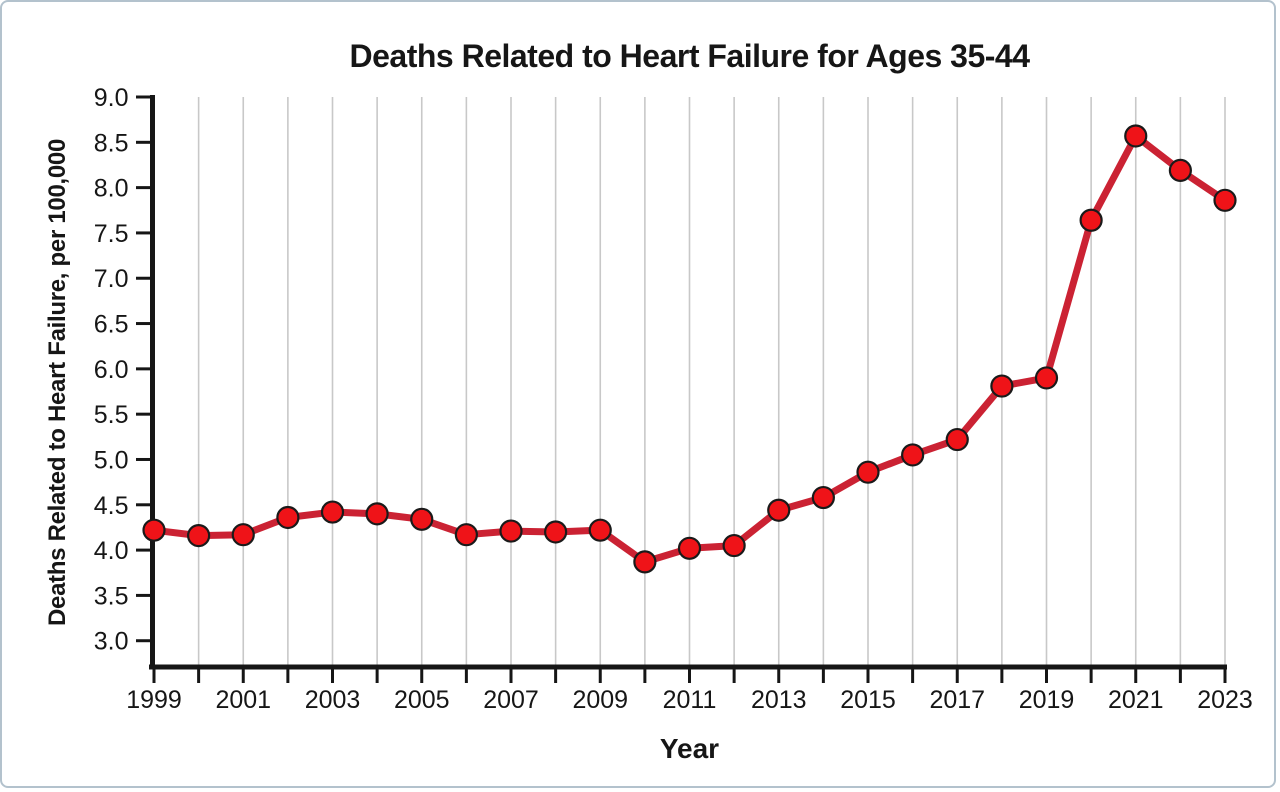 This screenshot has height=792, width=1280. What do you see at coordinates (333, 700) in the screenshot?
I see `x-tick-label: 2003` at bounding box center [333, 700].